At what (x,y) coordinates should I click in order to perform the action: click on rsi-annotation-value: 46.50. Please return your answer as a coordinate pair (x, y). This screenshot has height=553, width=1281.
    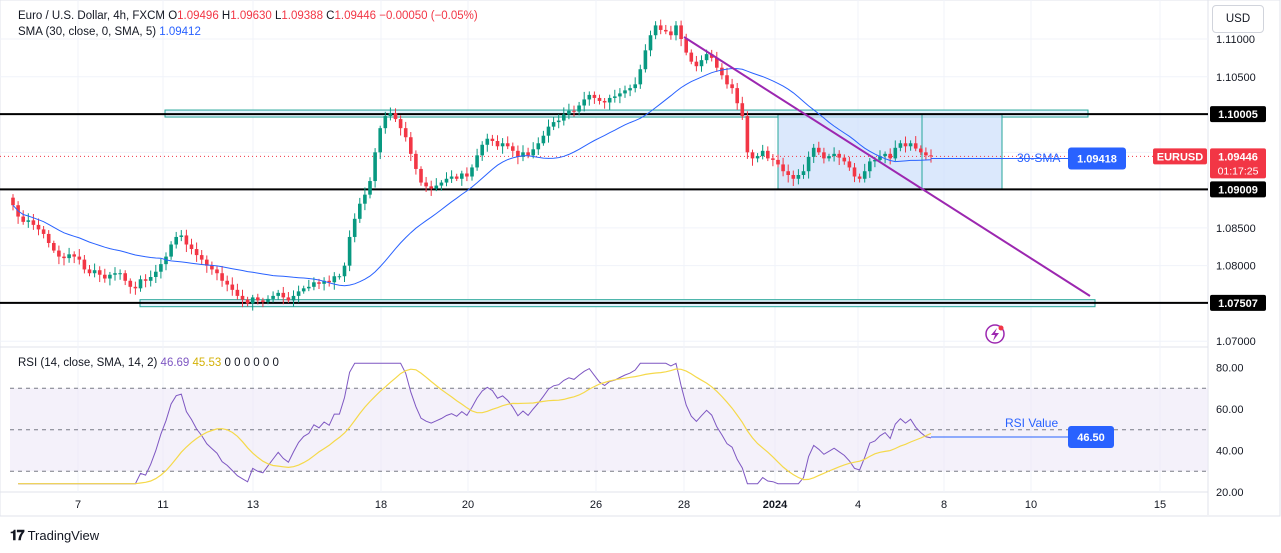
    Looking at the image, I should click on (1091, 438).